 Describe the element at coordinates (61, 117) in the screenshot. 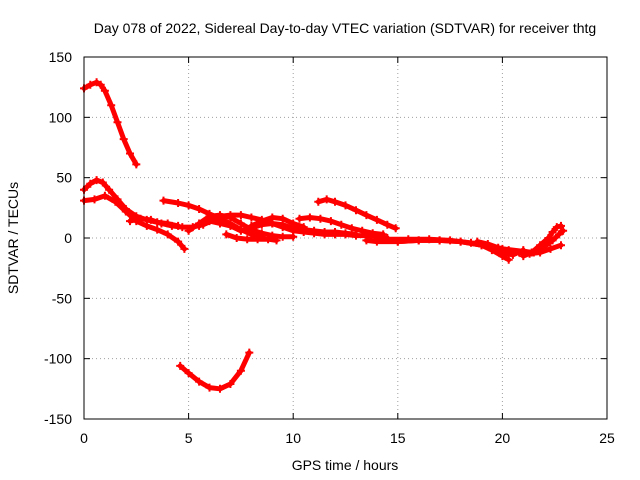

I see `y-tick-label: 100` at that location.